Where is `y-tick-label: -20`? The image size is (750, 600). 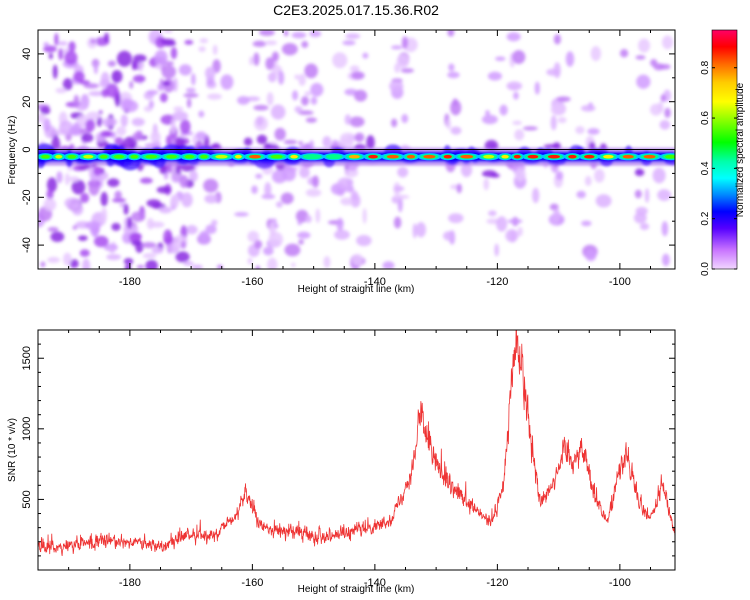 y-tick-label: -20 is located at coordinates (27, 197).